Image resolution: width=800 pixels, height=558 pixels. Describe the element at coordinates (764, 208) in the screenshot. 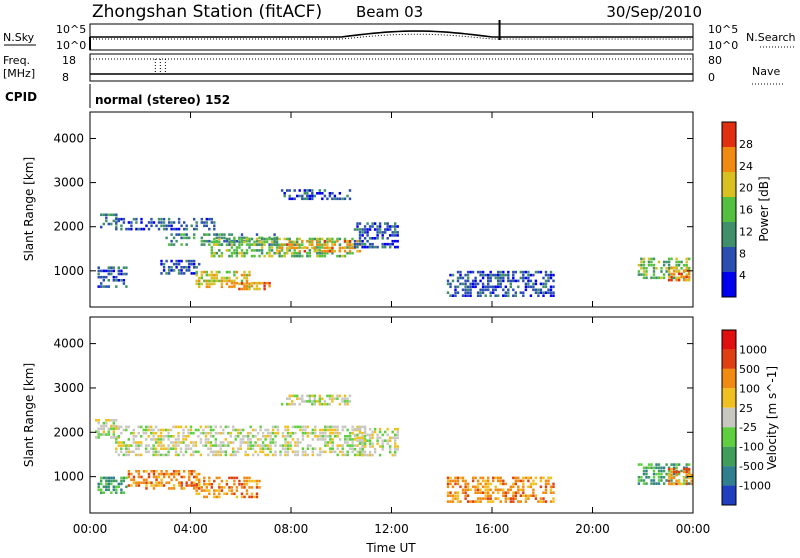

I see `power-colorbar-label: Power [dB]` at that location.